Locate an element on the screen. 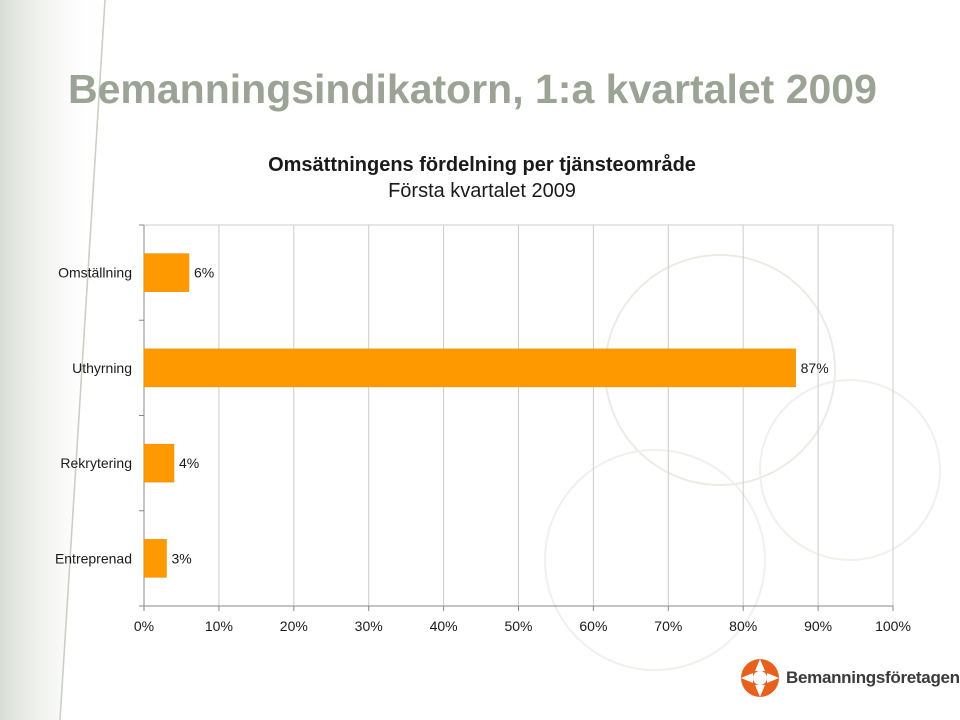 Image resolution: width=960 pixels, height=720 pixels. x-tick-label: 30% is located at coordinates (369, 626).